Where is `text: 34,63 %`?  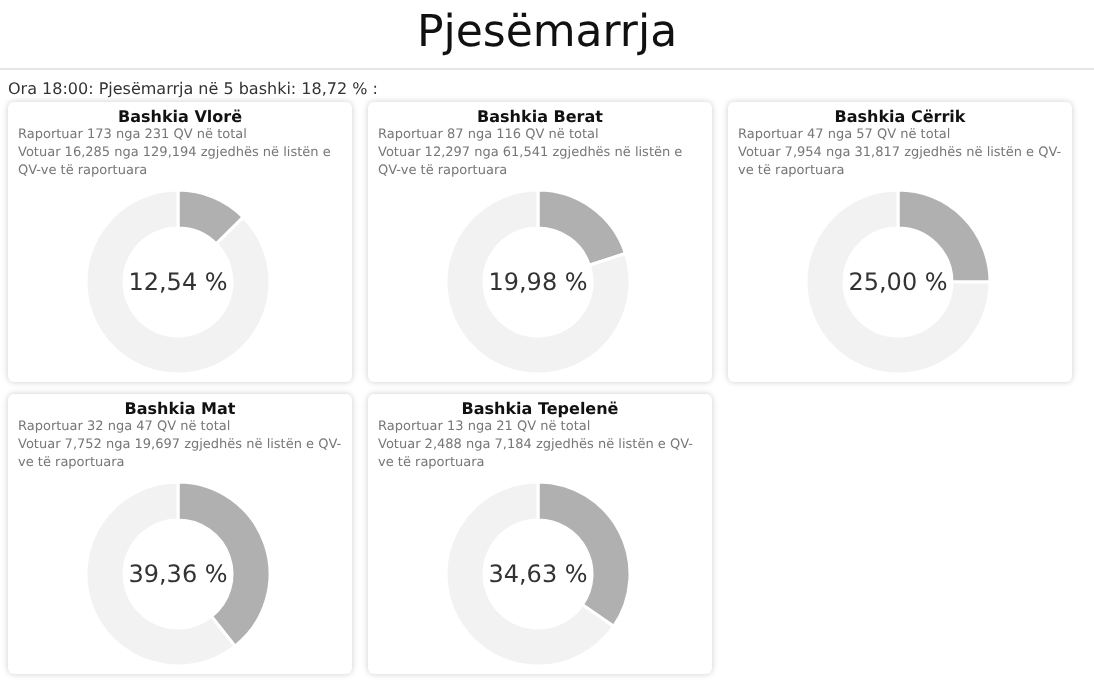 text: 34,63 % is located at coordinates (538, 574).